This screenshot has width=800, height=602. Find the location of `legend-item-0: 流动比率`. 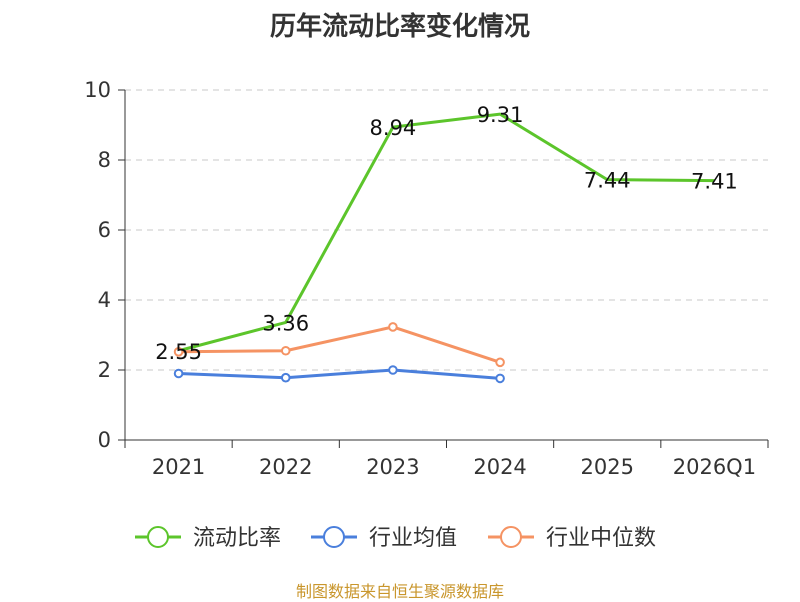

legend-item-0: 流动比率 is located at coordinates (208, 538).